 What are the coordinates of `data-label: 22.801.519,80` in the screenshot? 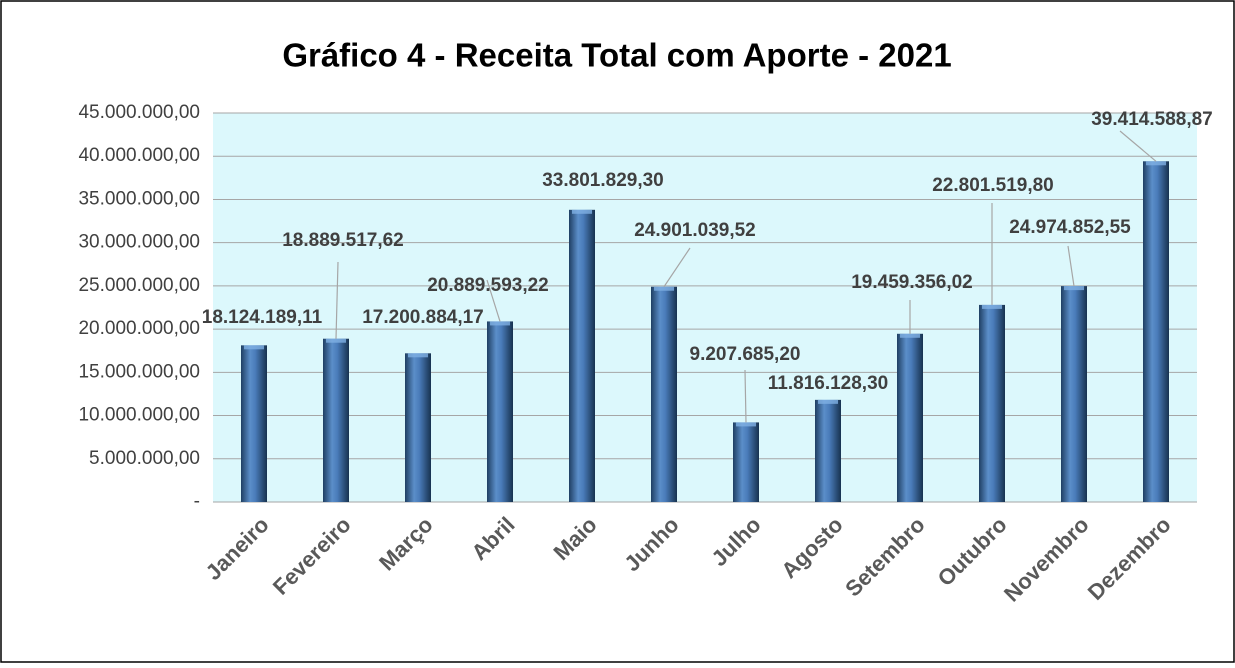 It's located at (993, 185).